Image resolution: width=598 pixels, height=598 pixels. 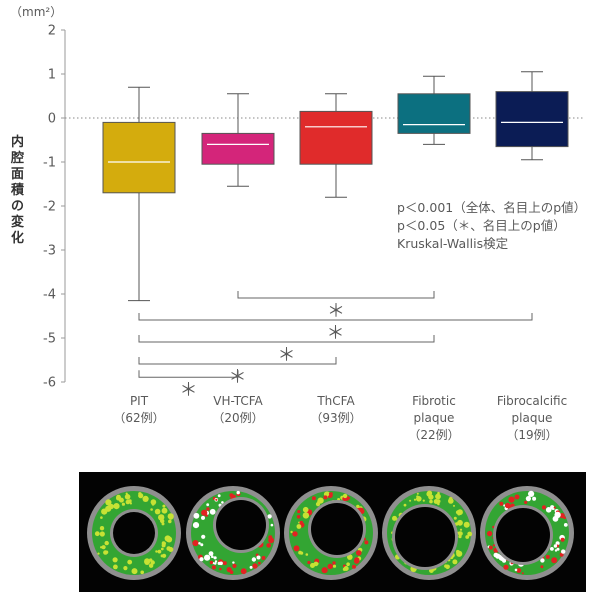 What do you see at coordinates (36, 12) in the screenshot?
I see `y-unit-label: （mm²）` at bounding box center [36, 12].